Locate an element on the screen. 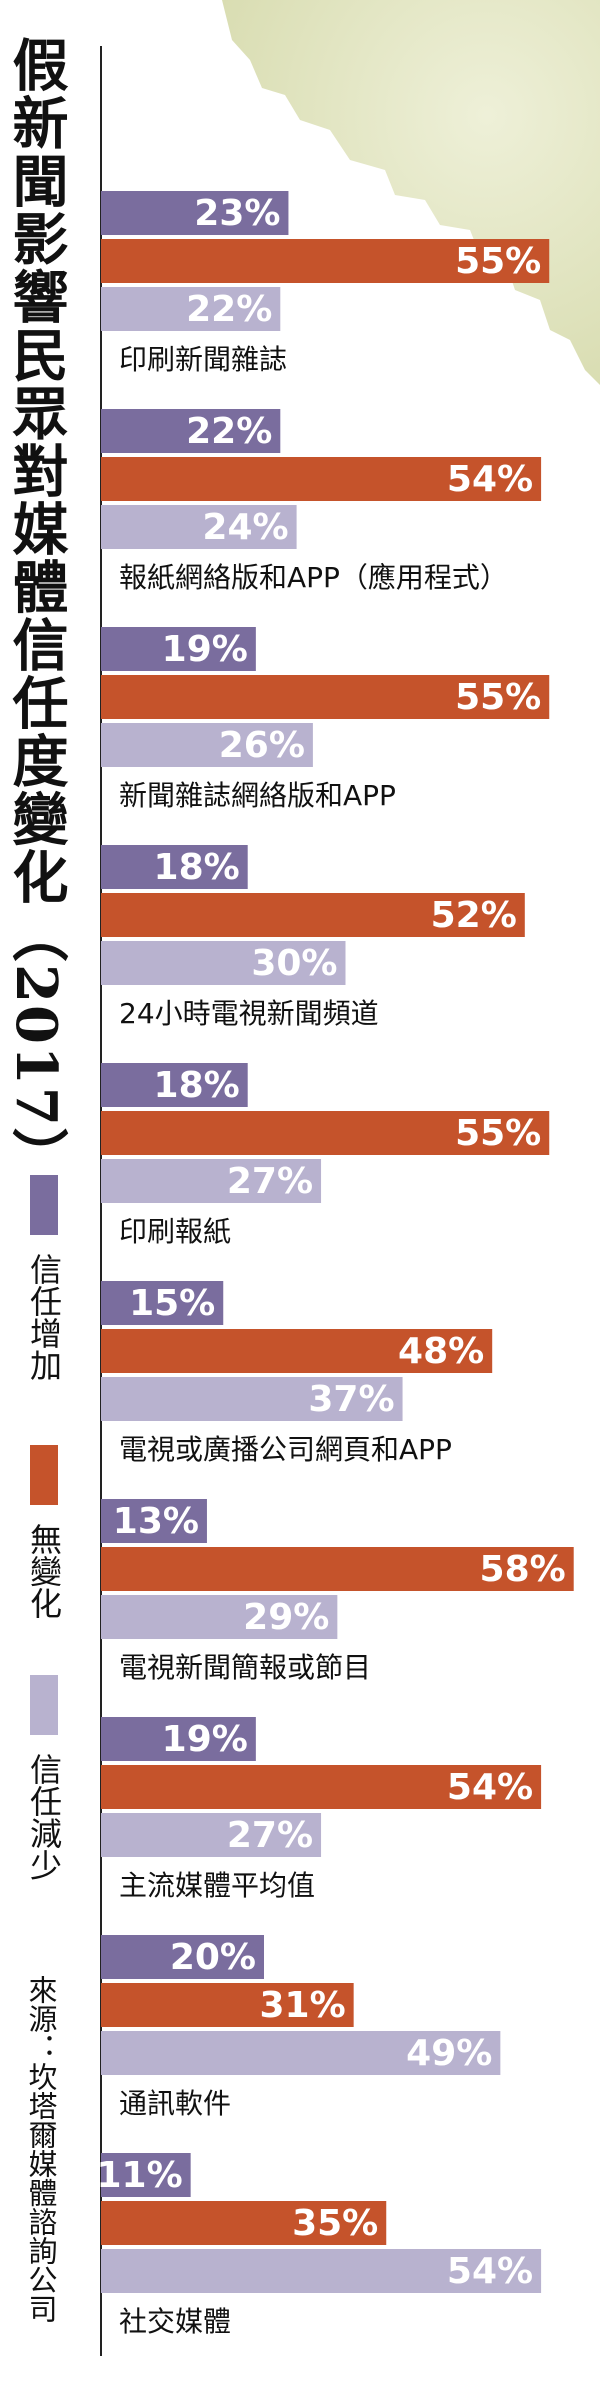 The height and width of the screenshot is (2397, 600). value-label: 35% is located at coordinates (335, 2223).